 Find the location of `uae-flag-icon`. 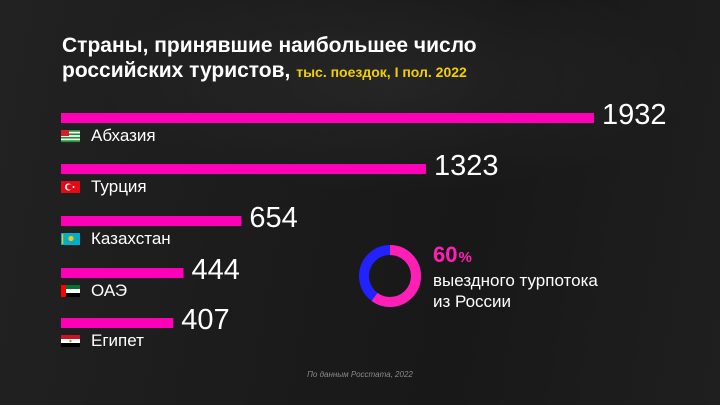

uae-flag-icon is located at coordinates (70, 291).